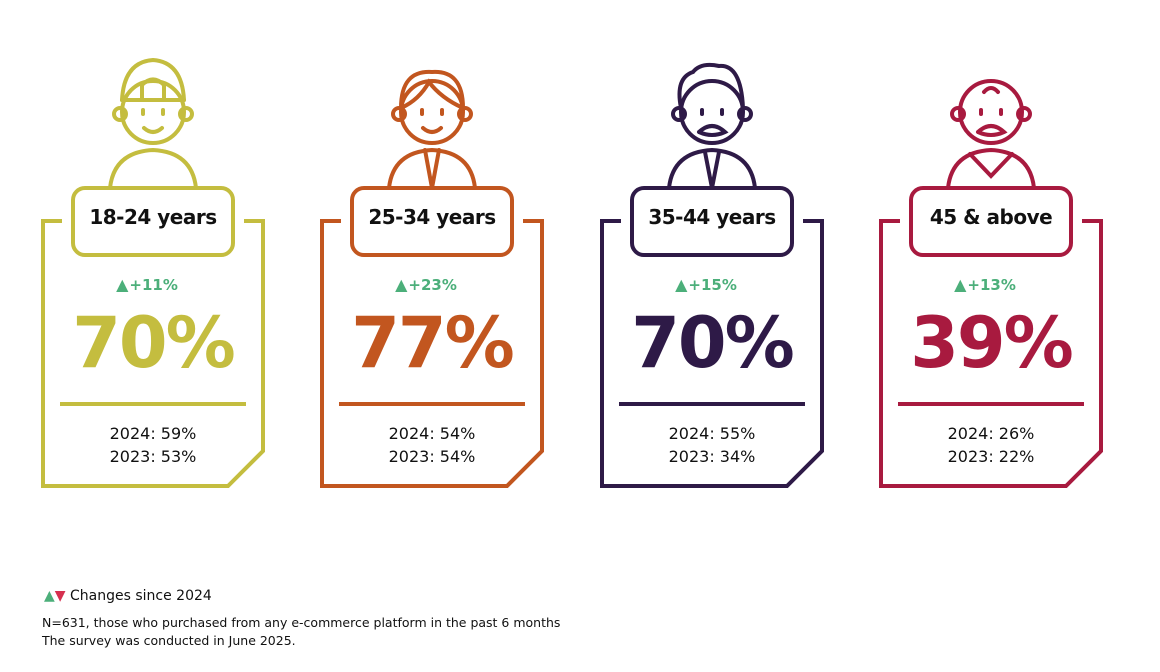 Image resolution: width=1160 pixels, height=672 pixels. What do you see at coordinates (712, 217) in the screenshot?
I see `age-group-label: 35-44 years` at bounding box center [712, 217].